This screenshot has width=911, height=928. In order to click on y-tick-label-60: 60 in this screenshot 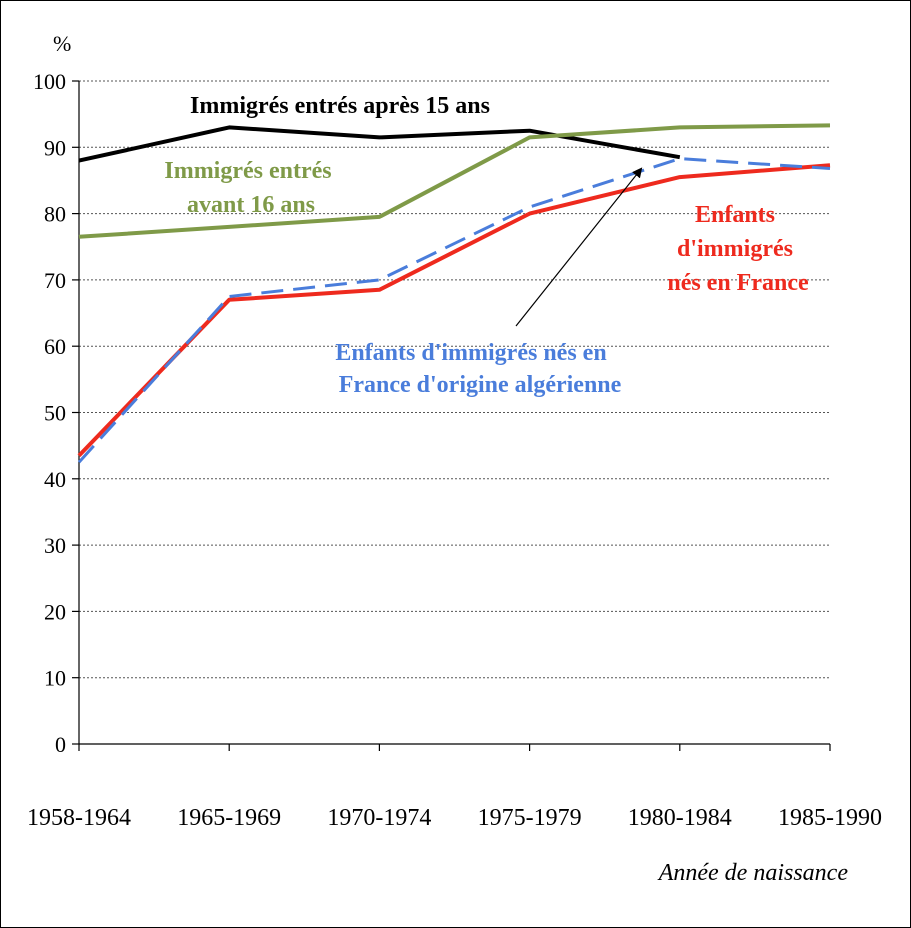, I will do `click(55, 346)`.